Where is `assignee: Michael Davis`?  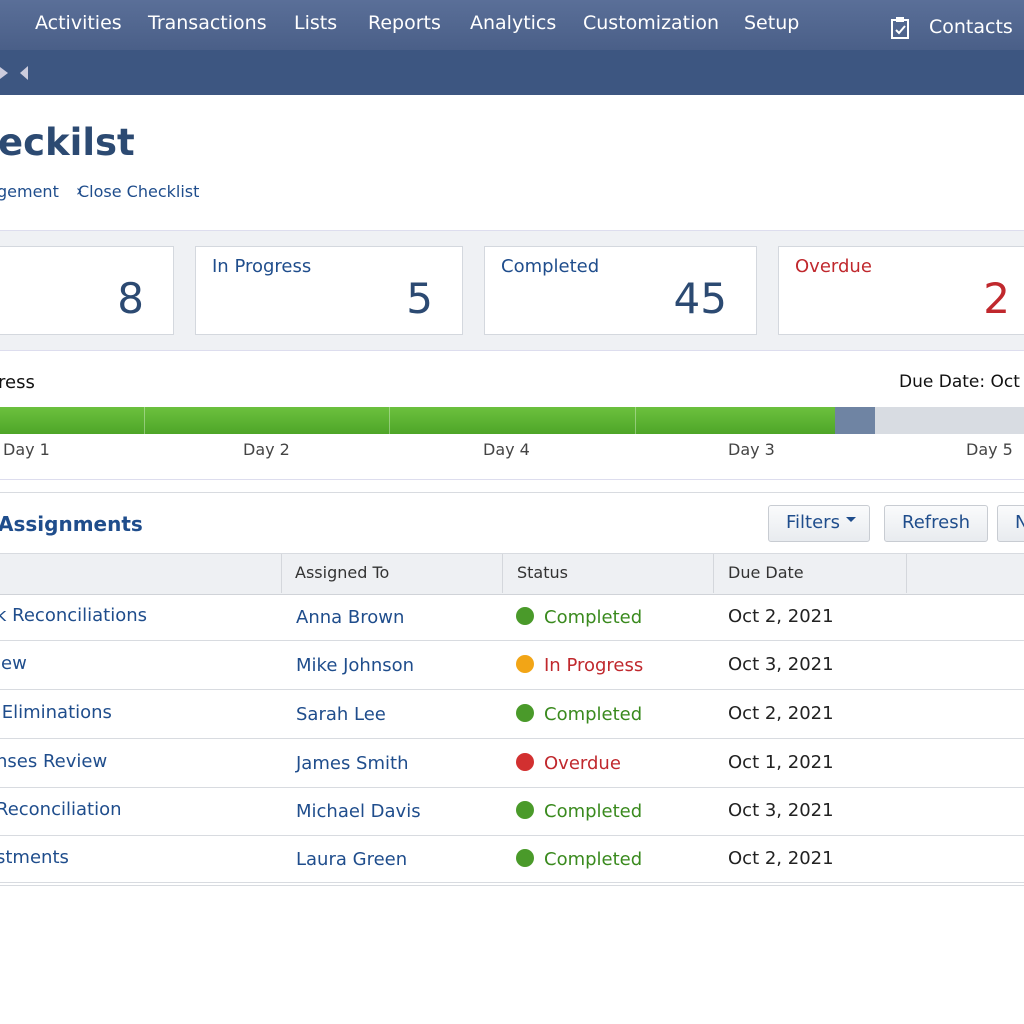 assignee: Michael Davis is located at coordinates (358, 811).